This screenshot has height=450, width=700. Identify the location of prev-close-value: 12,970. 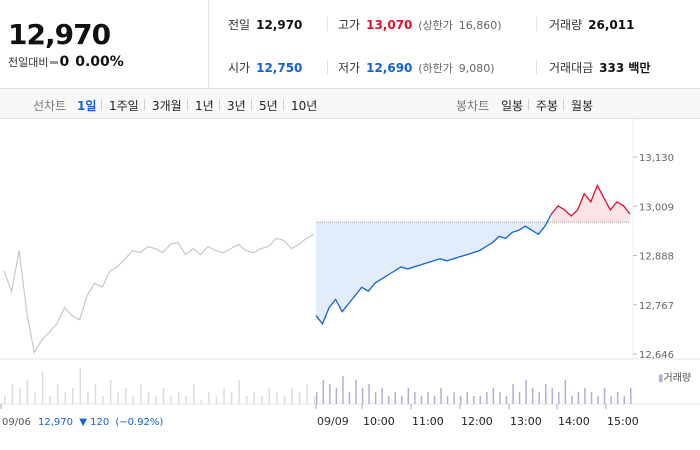
(279, 25).